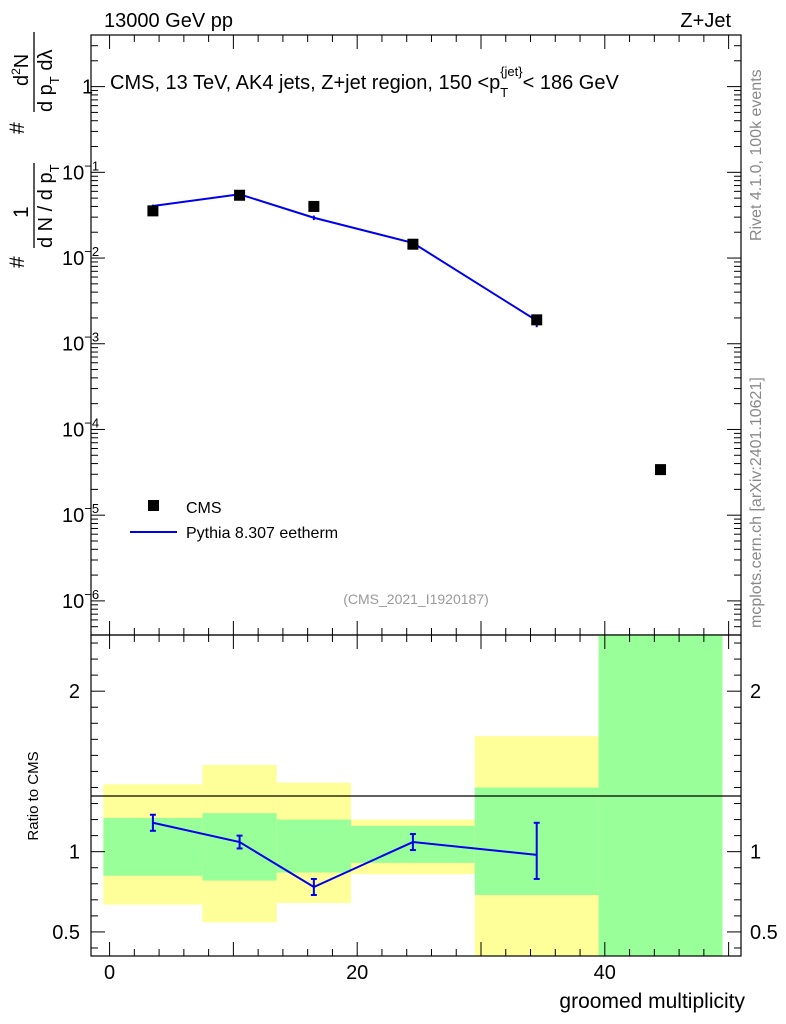  What do you see at coordinates (21, 70) in the screenshot?
I see `ylabel-numerator: d2N` at bounding box center [21, 70].